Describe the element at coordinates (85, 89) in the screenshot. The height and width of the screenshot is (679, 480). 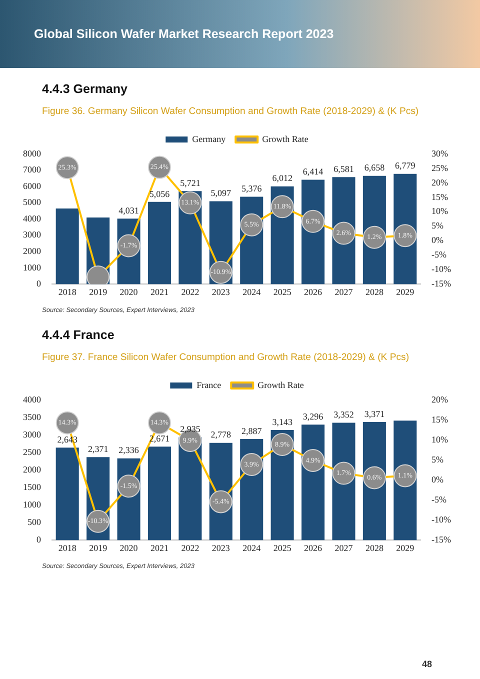
I see `text: 4.4.3 Germany` at that location.